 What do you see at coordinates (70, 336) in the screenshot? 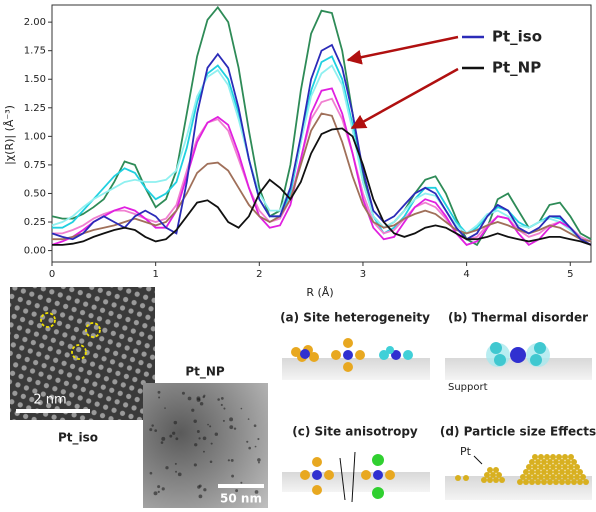
I see `markers` at bounding box center [70, 336].